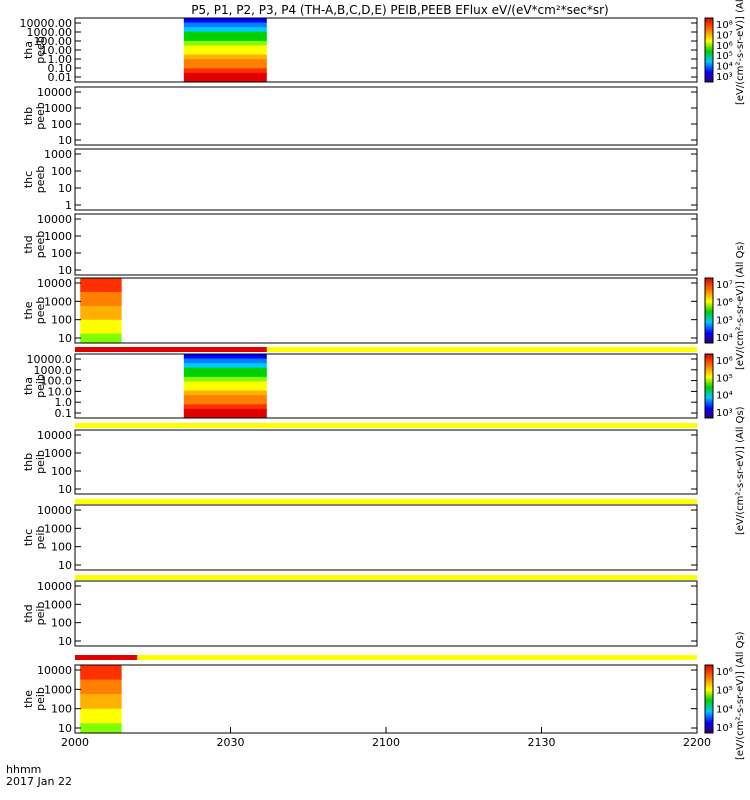  Describe the element at coordinates (57, 381) in the screenshot. I see `y-tick-label: 100.0` at that location.